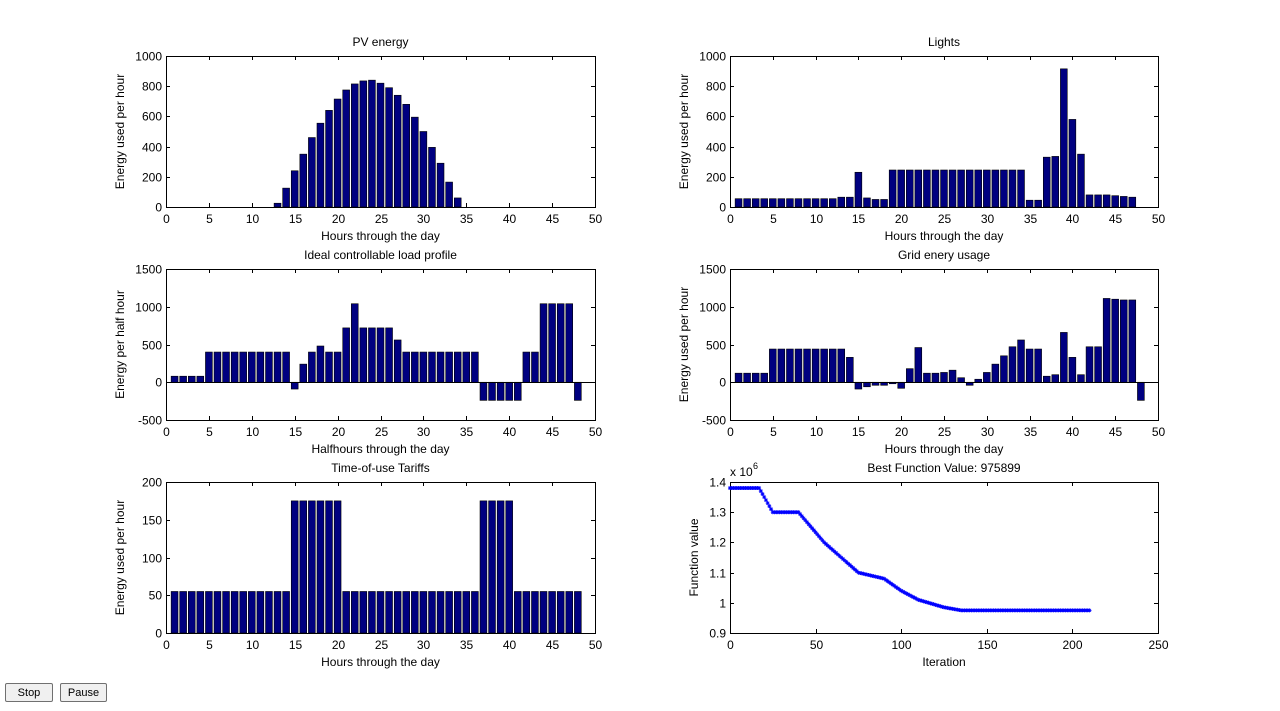 The width and height of the screenshot is (1280, 711). I want to click on chart-title: Ideal controllable load profile, so click(380, 255).